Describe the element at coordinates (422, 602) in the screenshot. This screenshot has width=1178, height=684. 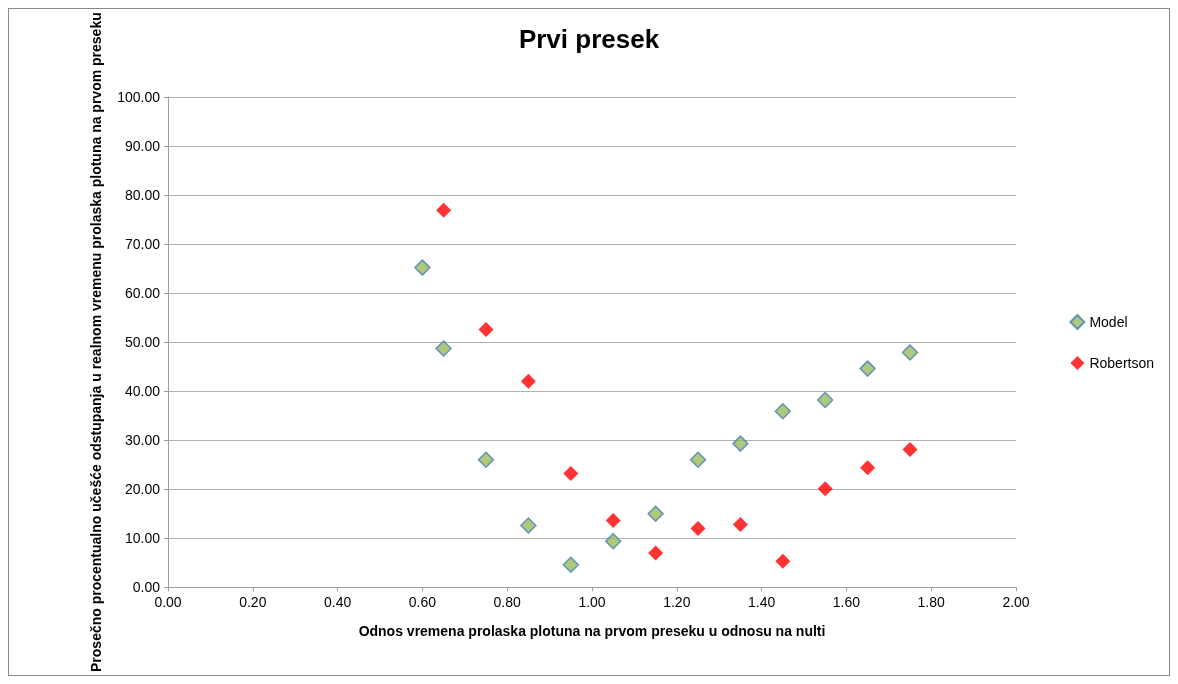
I see `x-tick-label: 0.60` at that location.